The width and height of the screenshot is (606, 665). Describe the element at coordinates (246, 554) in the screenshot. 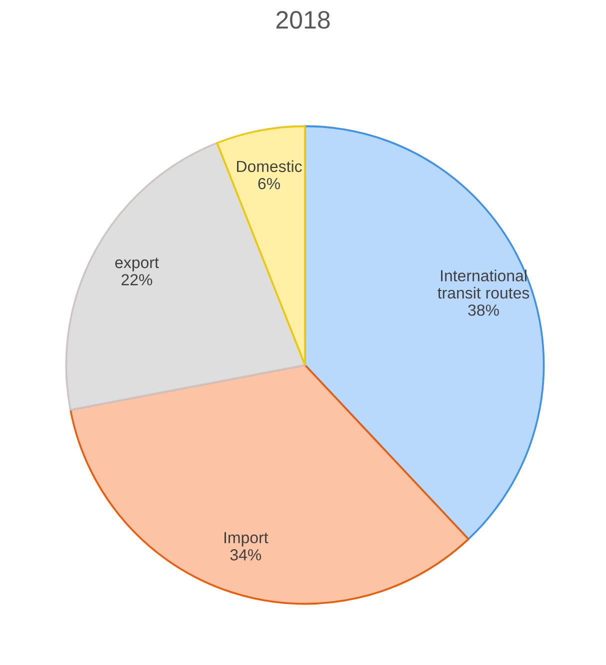

I see `data-label: 34%` at that location.